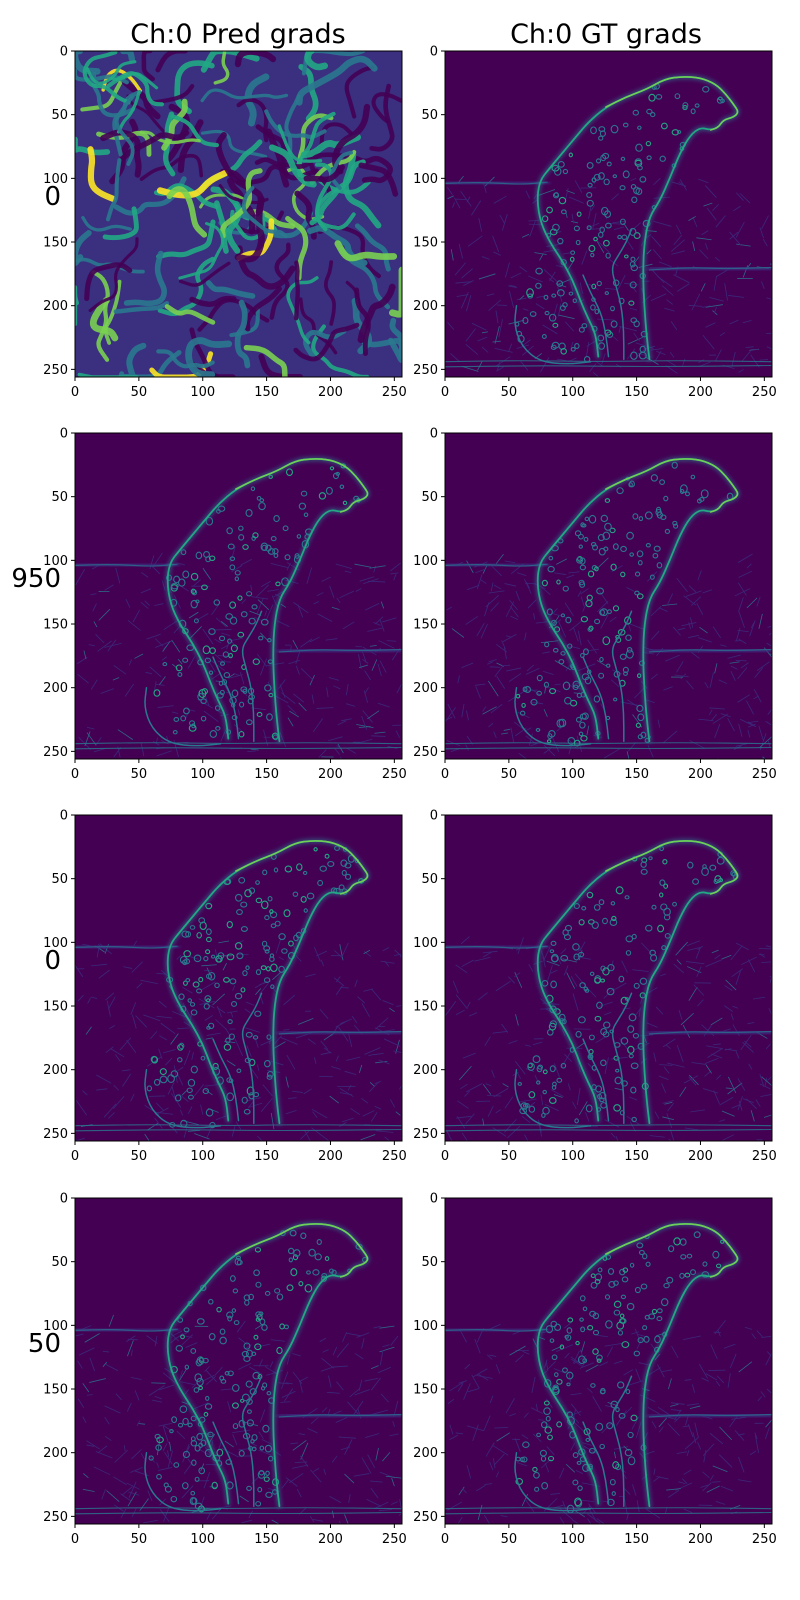  What do you see at coordinates (55, 1517) in the screenshot?
I see `panel-3-0-ytick-label-5: 250` at bounding box center [55, 1517].